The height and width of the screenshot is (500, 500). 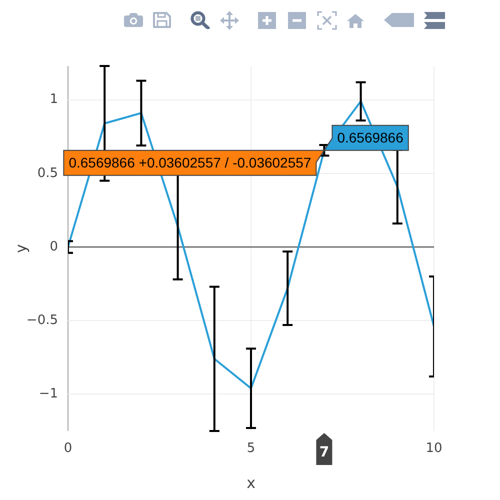 I want to click on y-tick-label: −1, so click(x=48, y=394).